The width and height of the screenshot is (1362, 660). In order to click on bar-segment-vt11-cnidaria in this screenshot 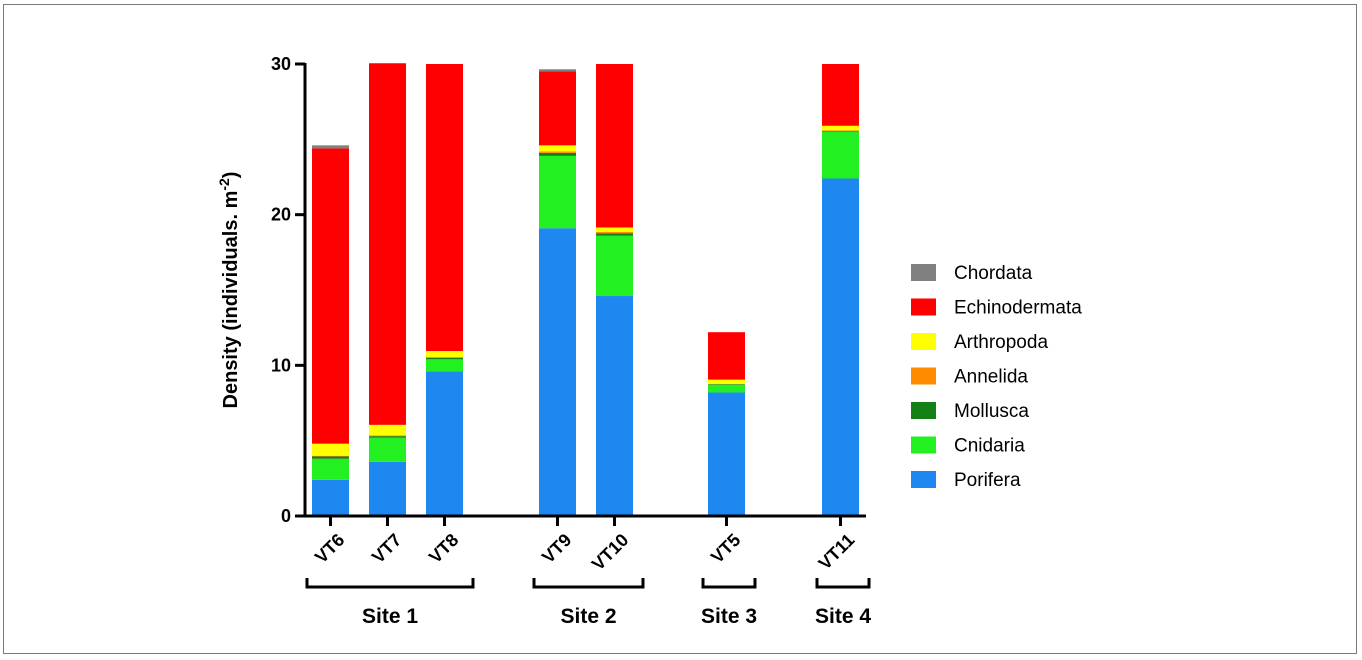, I will do `click(840, 155)`.